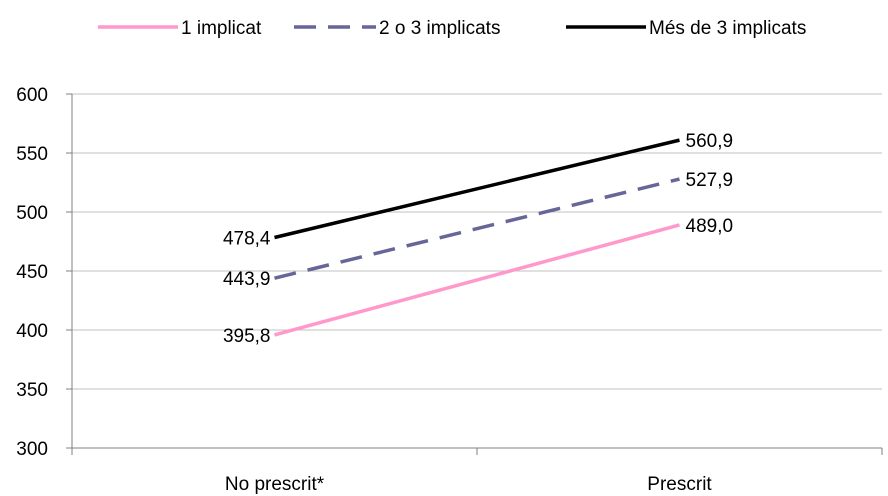  Describe the element at coordinates (247, 336) in the screenshot. I see `data-label: 395,8` at that location.